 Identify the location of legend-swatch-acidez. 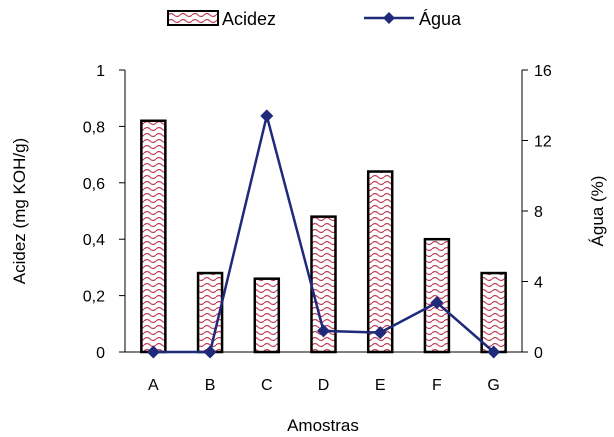
(193, 18).